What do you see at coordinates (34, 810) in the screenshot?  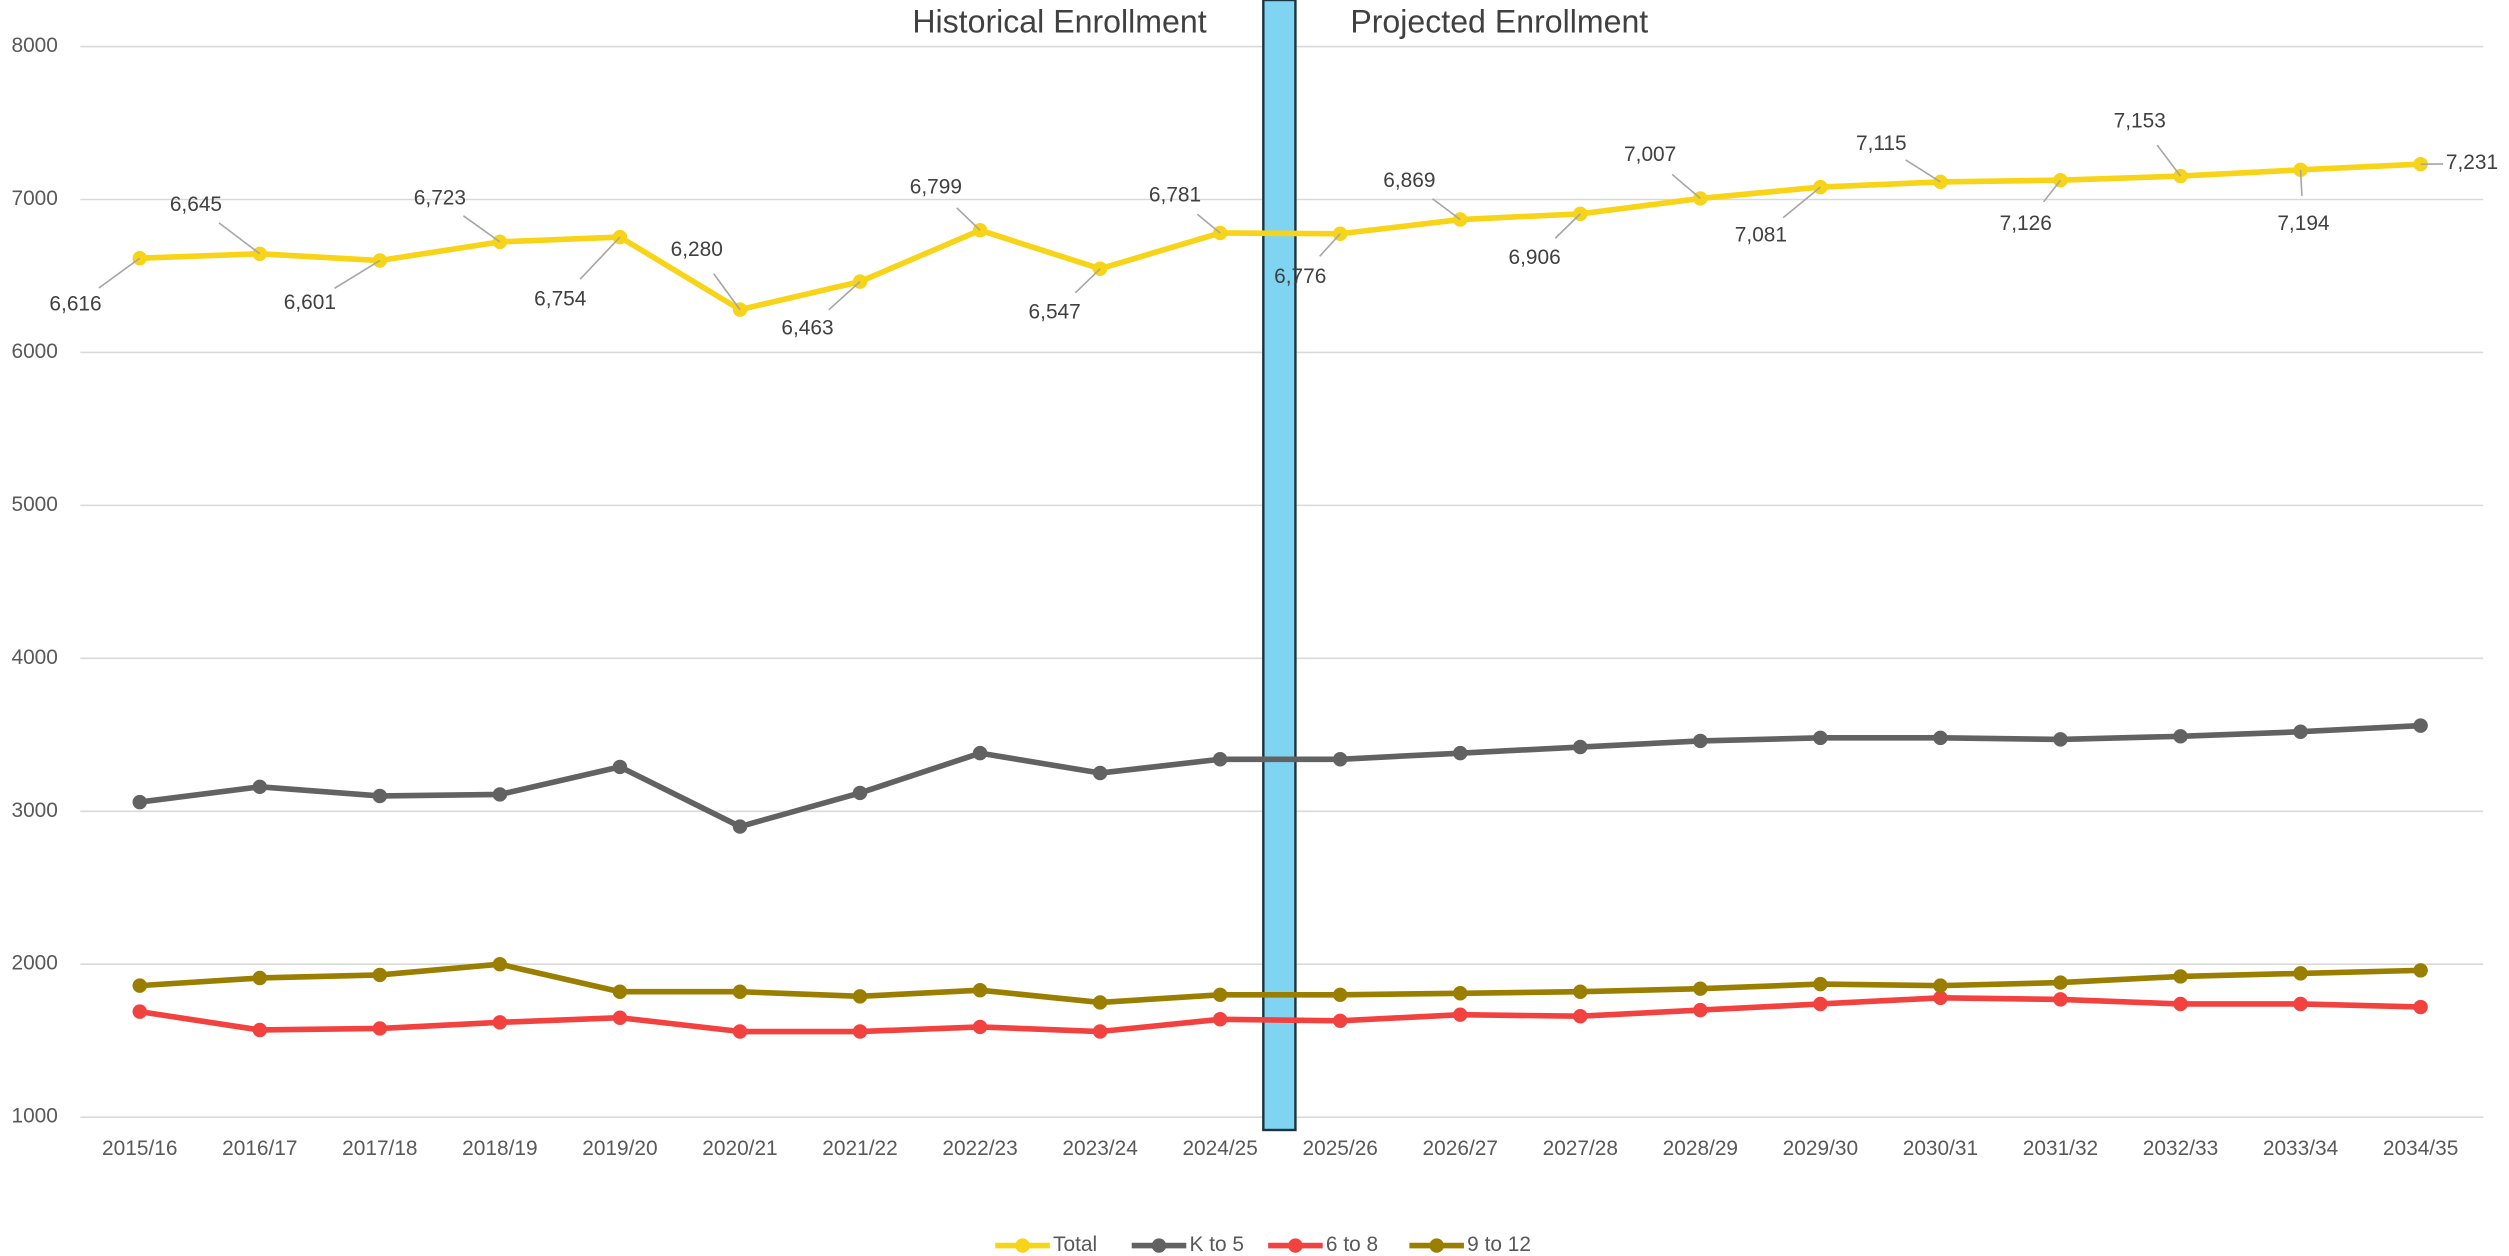 I see `y-tick-label: 3000` at bounding box center [34, 810].